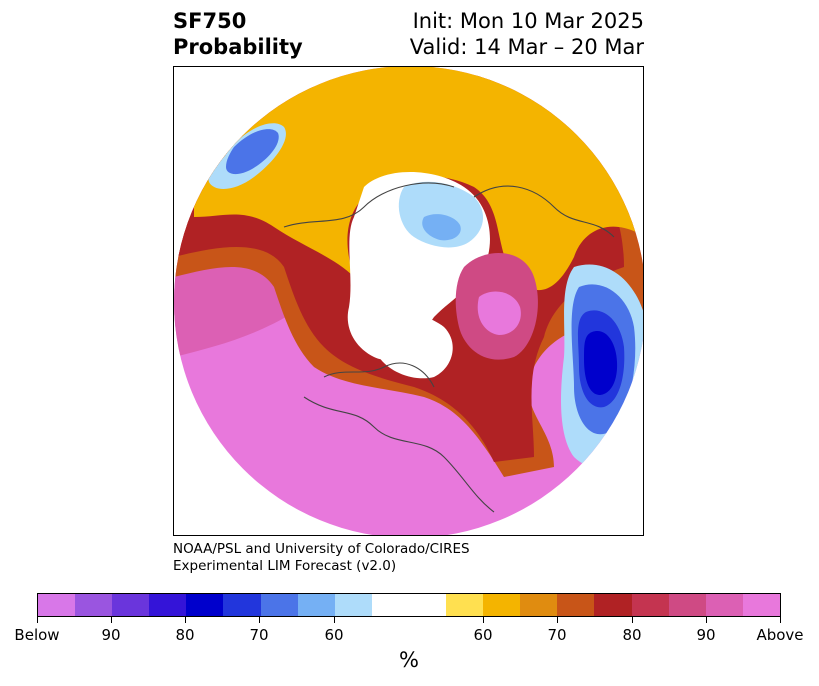 The height and width of the screenshot is (686, 819). What do you see at coordinates (285, 566) in the screenshot?
I see `credit-line-2: Experimental LIM Forecast (v2.0)` at bounding box center [285, 566].